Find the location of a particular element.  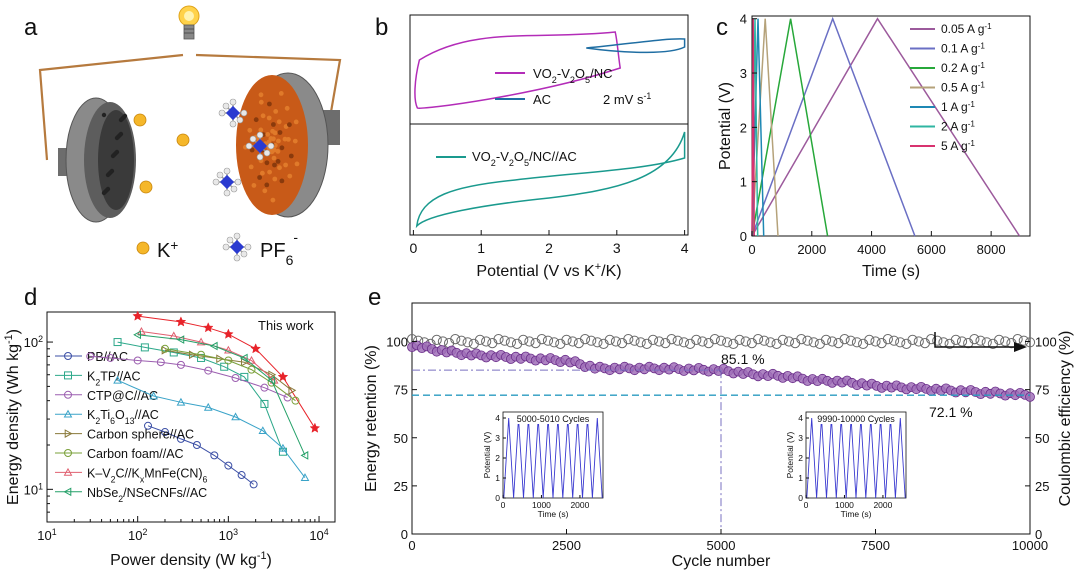

text-part: MnFe(CN) is located at coordinates (173, 473).